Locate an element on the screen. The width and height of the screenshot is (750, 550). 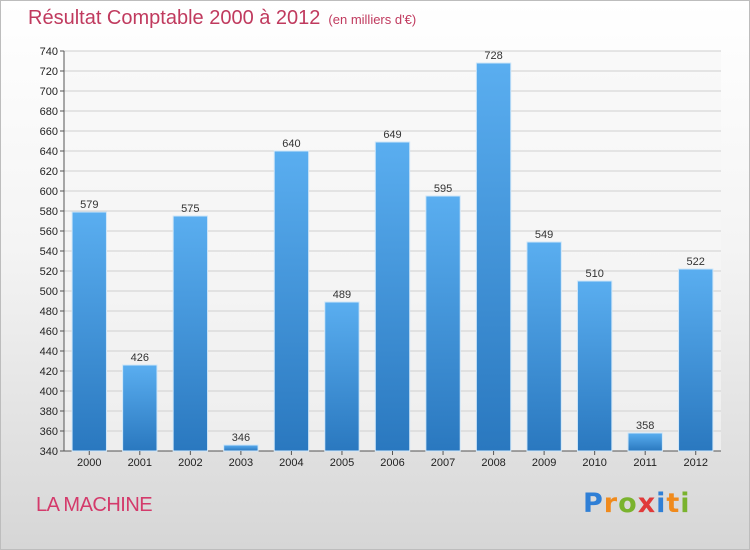
y-tick-label: 660 is located at coordinates (49, 132).